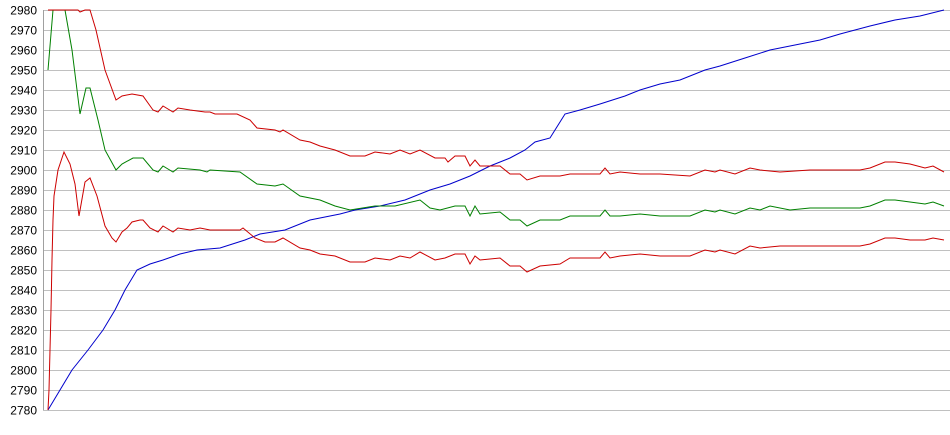 The height and width of the screenshot is (435, 950). What do you see at coordinates (23, 11) in the screenshot?
I see `y-tick-label: 2980` at bounding box center [23, 11].